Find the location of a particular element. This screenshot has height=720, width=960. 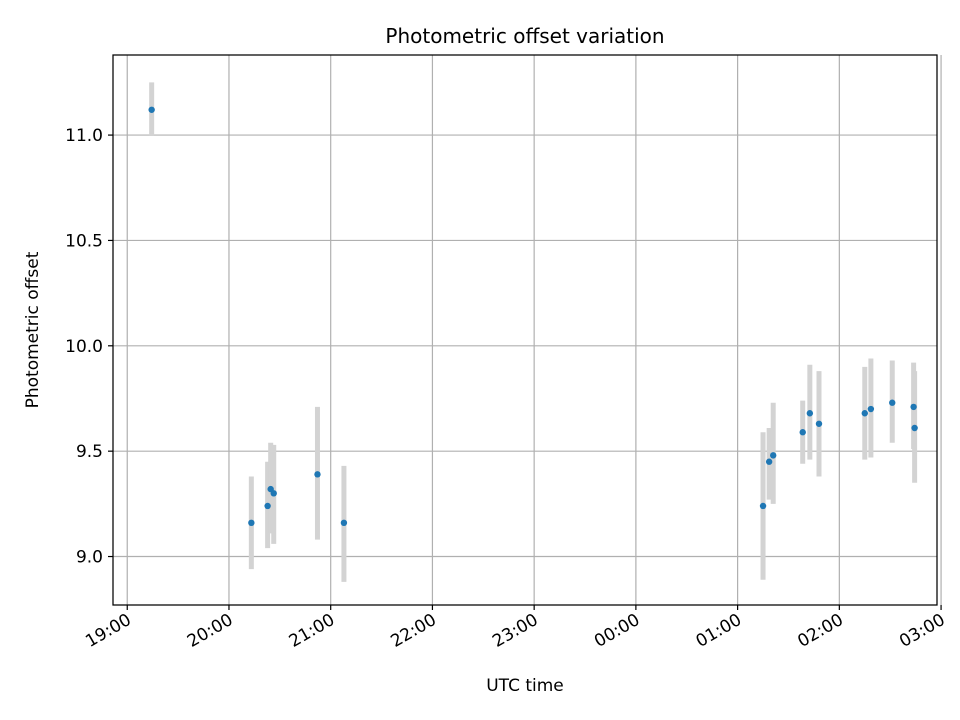

chart-title: Photometric offset variation is located at coordinates (524, 36).